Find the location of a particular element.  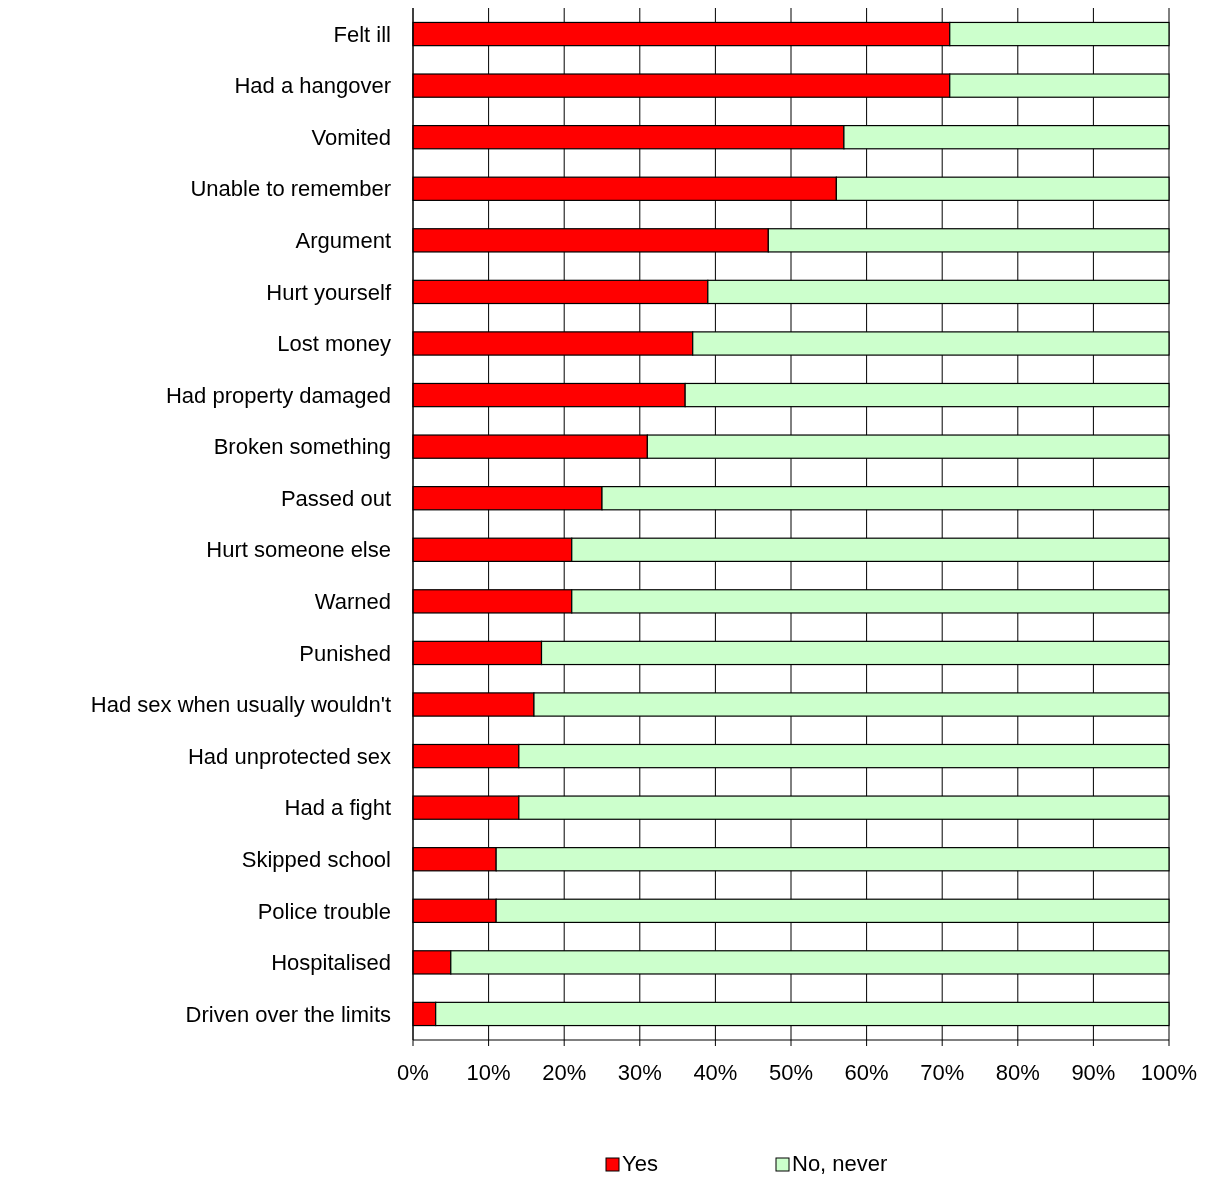

x-tick-label: 20% is located at coordinates (564, 1072).